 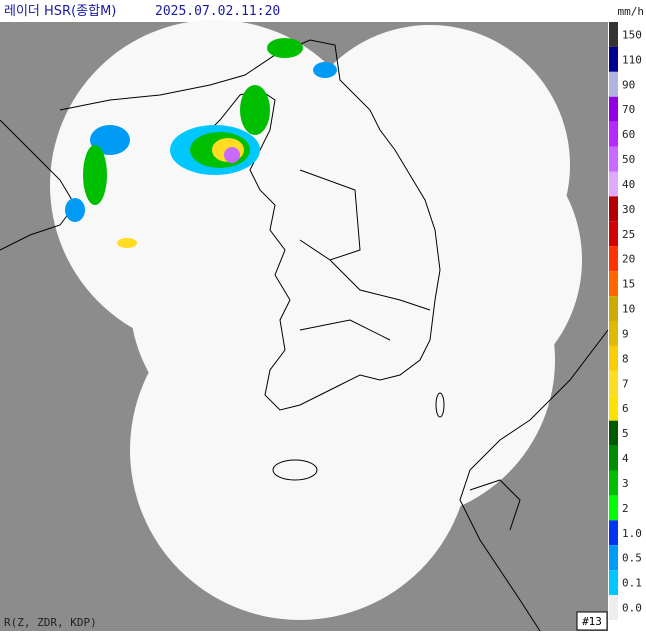 What do you see at coordinates (323, 11) in the screenshot?
I see `header-bar` at bounding box center [323, 11].